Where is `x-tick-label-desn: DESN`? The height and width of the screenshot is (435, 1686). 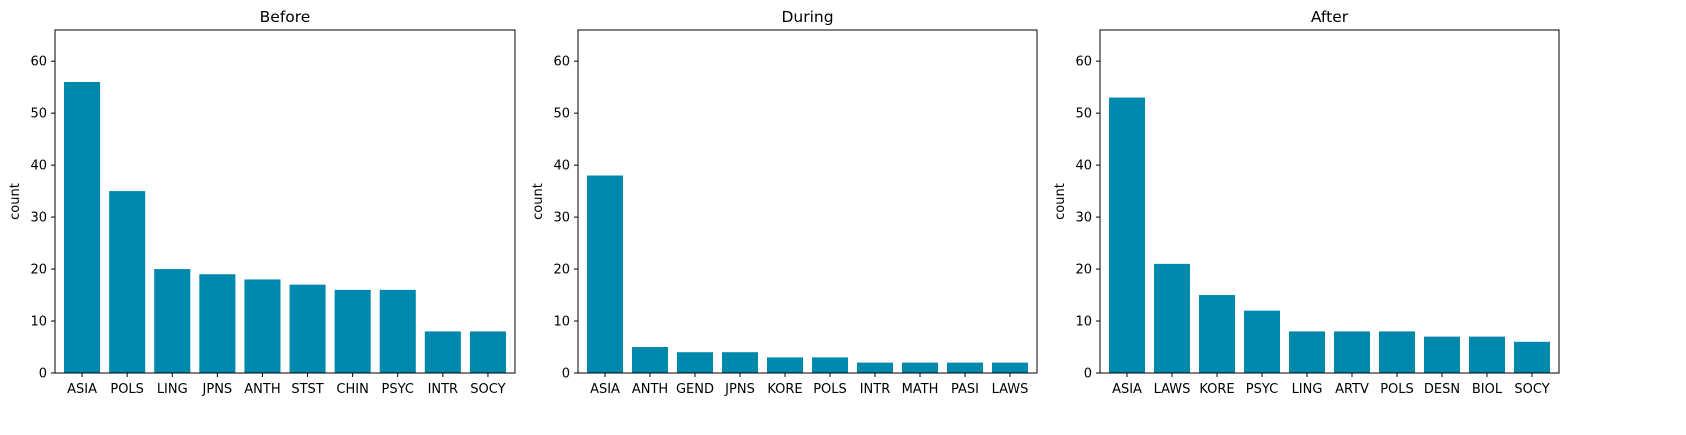 x-tick-label-desn: DESN is located at coordinates (1442, 389).